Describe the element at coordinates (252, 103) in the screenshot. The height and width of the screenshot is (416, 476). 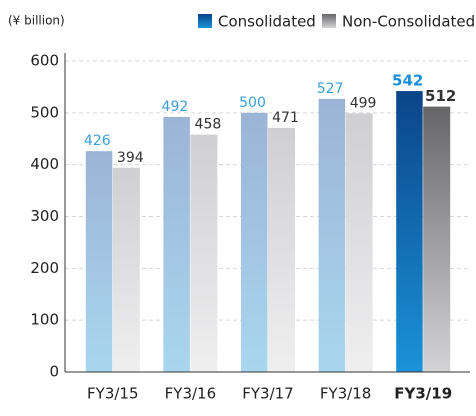
I see `value-label: 500` at that location.